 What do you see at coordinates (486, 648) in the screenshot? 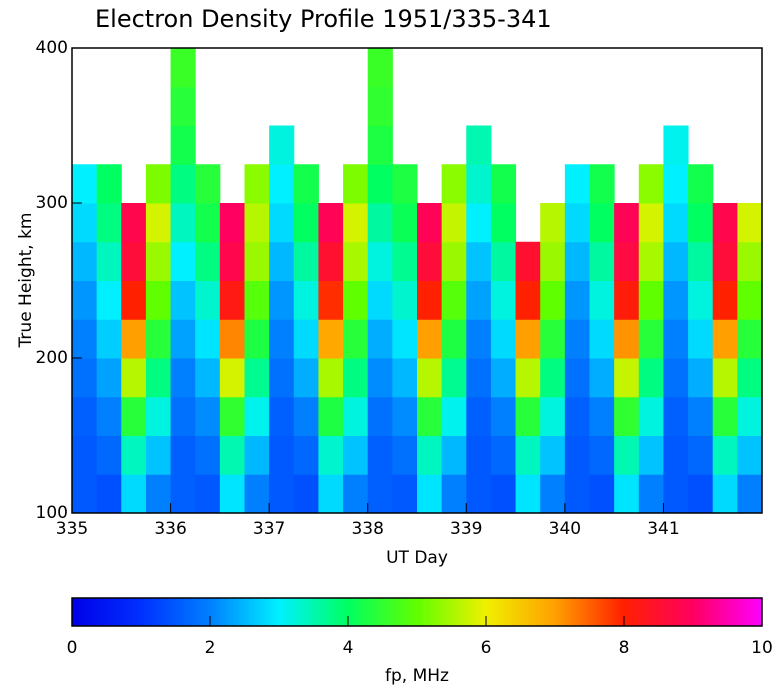
I see `colorbar-tick-label: 6` at bounding box center [486, 648].